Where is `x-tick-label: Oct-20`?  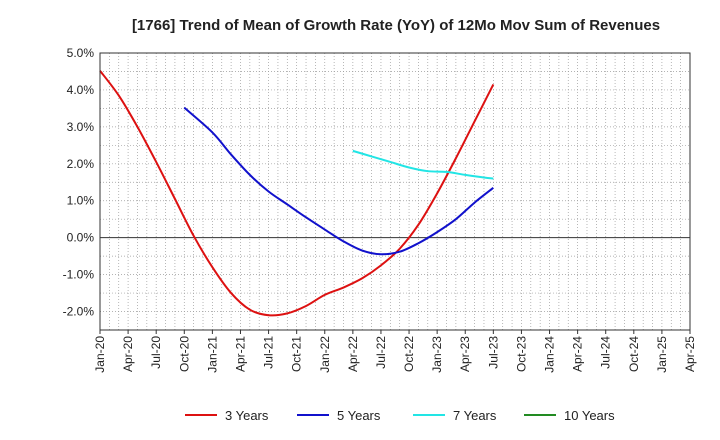 x-tick-label: Oct-20 is located at coordinates (184, 354).